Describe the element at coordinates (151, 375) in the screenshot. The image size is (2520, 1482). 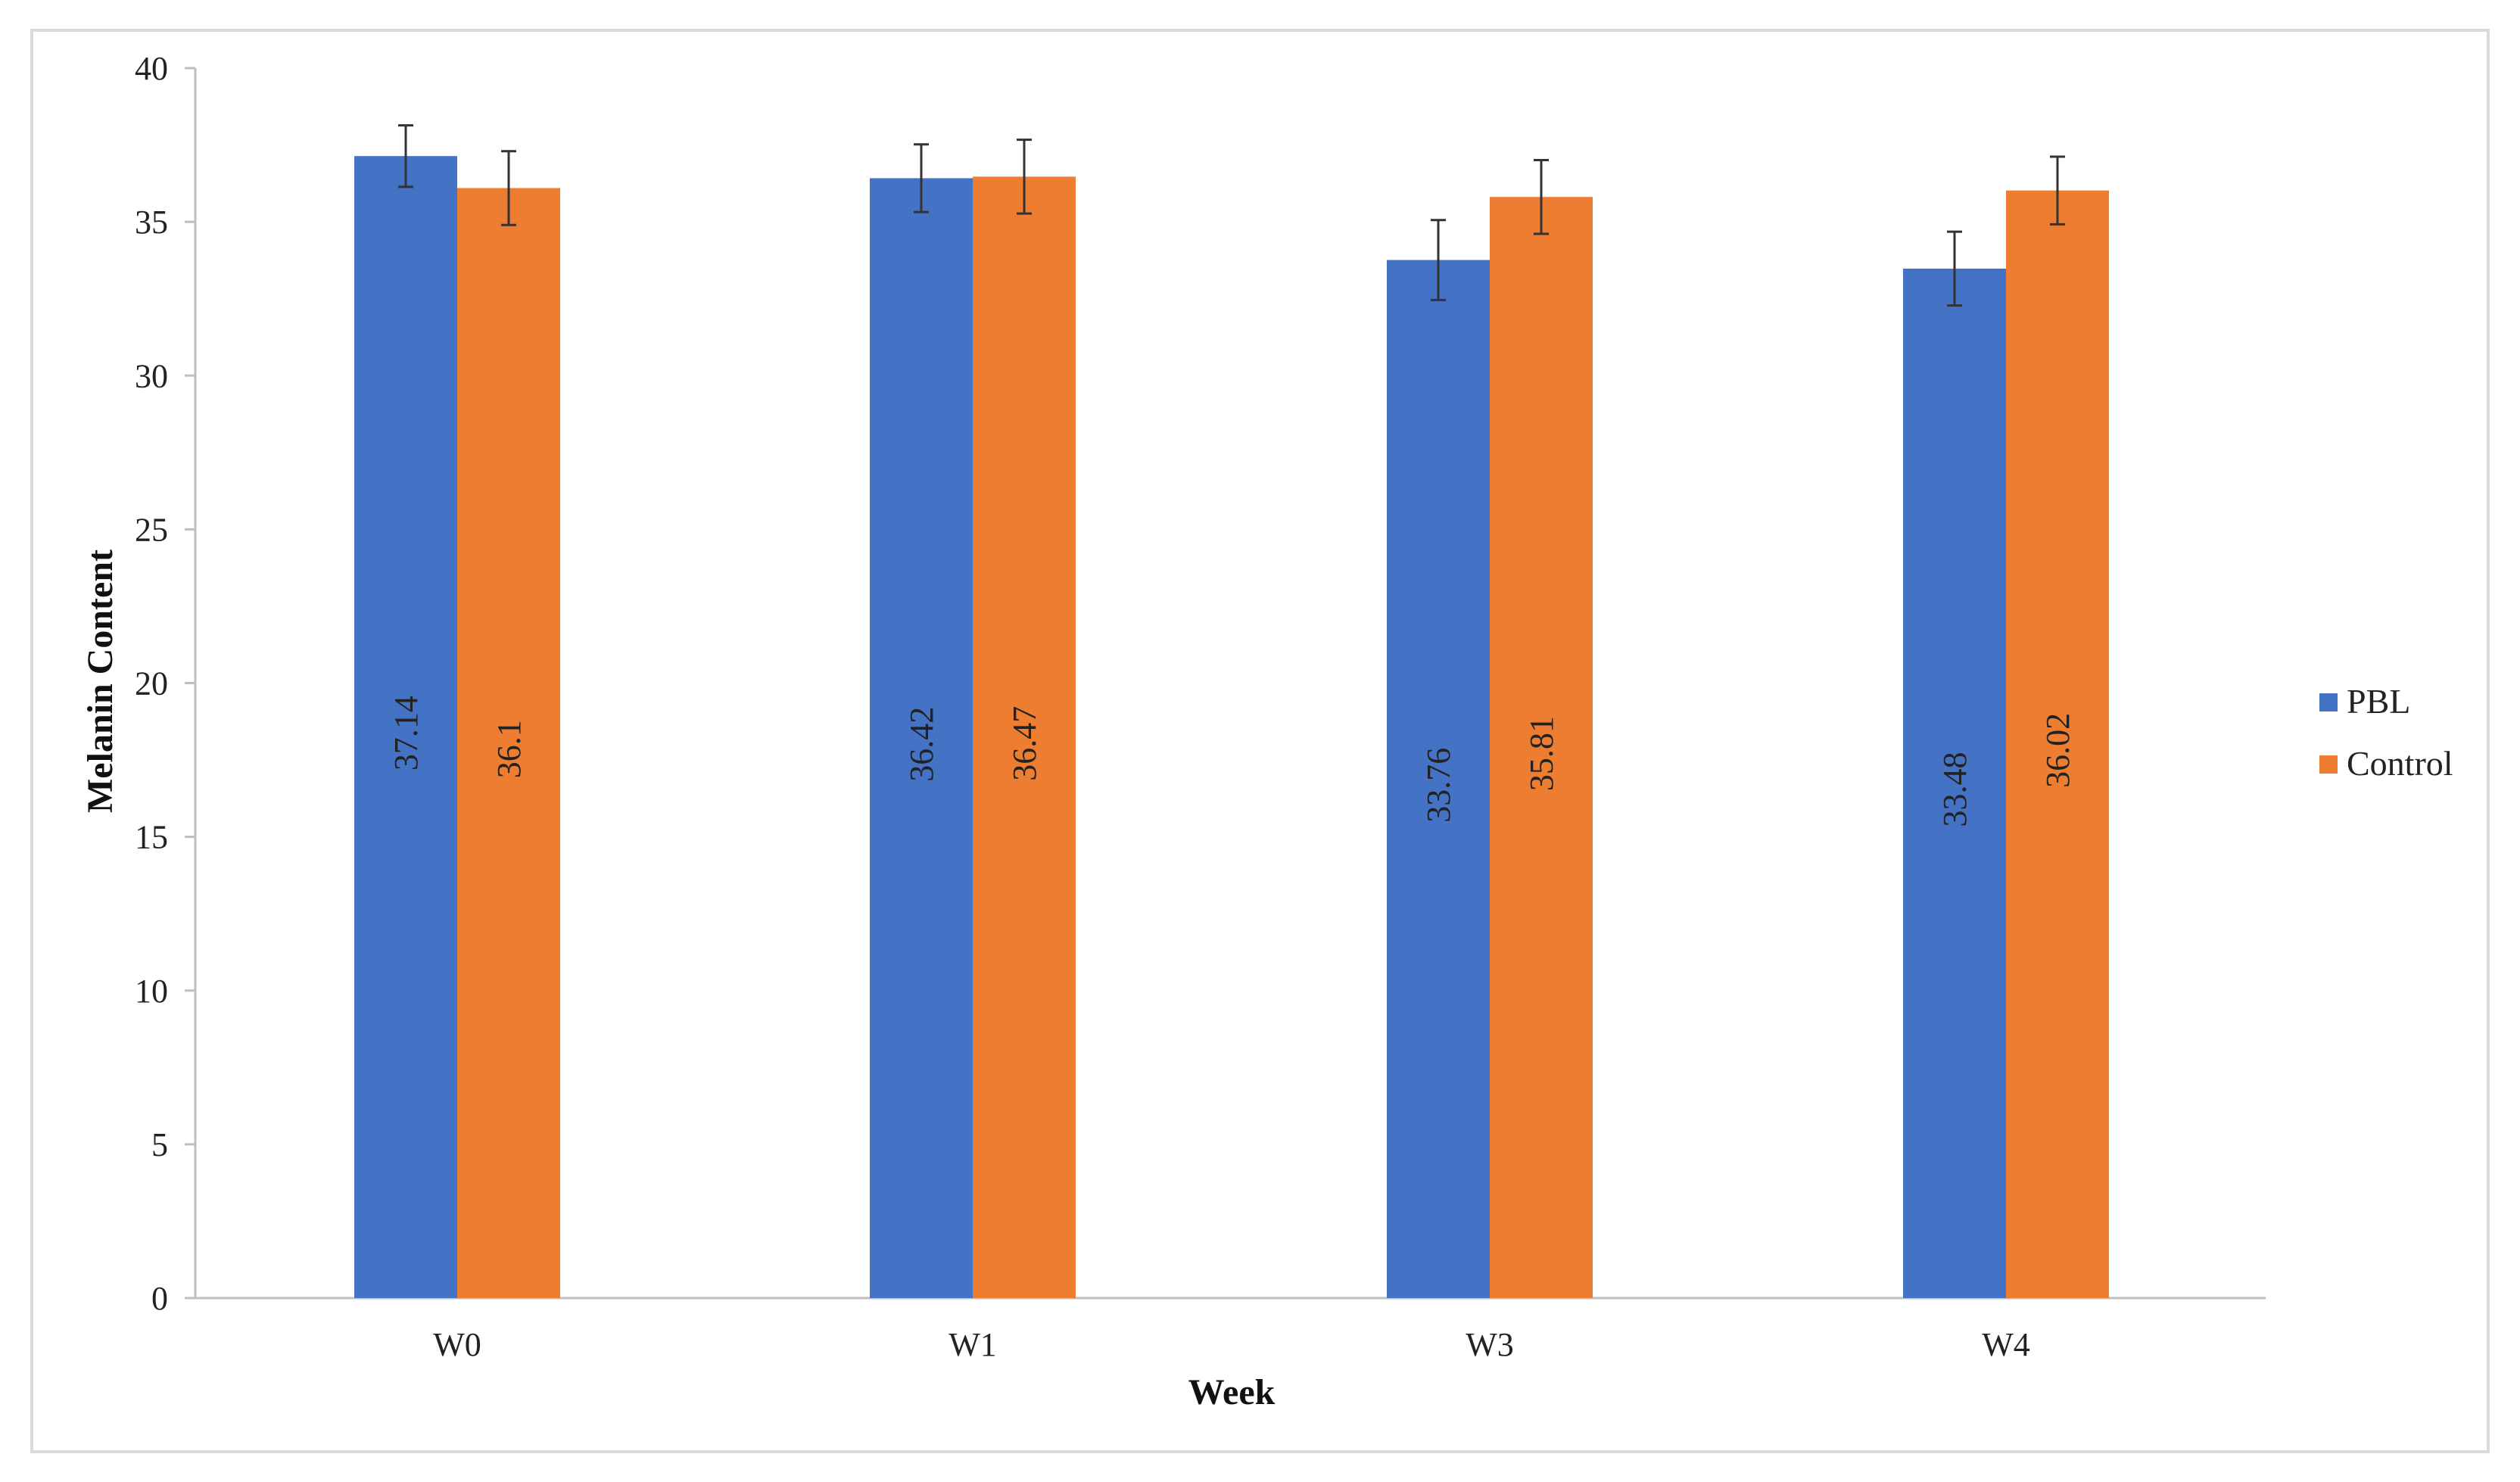
I see `y-tick-label: 30` at that location.